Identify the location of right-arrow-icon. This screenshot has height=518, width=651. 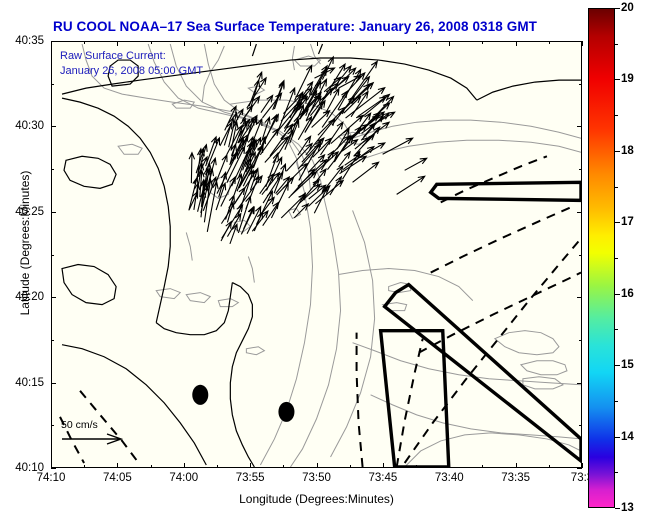
(93, 439).